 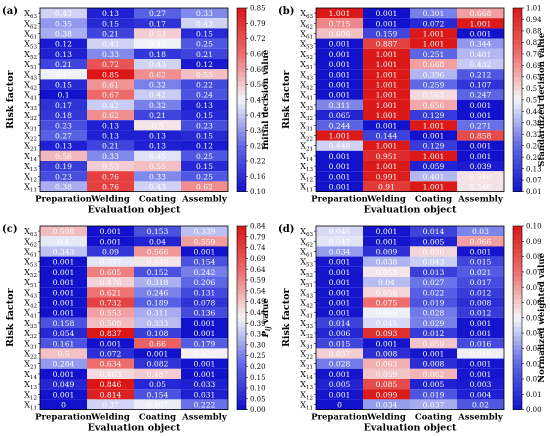 What do you see at coordinates (258, 237) in the screenshot?
I see `colorbar-tick-label: 0.79` at bounding box center [258, 237].